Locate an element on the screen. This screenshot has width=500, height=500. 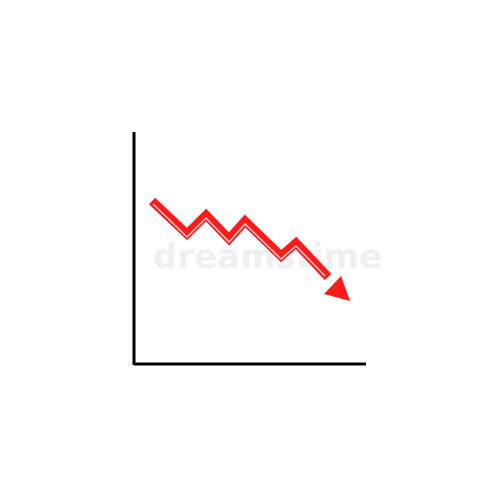
trend-line is located at coordinates (240, 239).